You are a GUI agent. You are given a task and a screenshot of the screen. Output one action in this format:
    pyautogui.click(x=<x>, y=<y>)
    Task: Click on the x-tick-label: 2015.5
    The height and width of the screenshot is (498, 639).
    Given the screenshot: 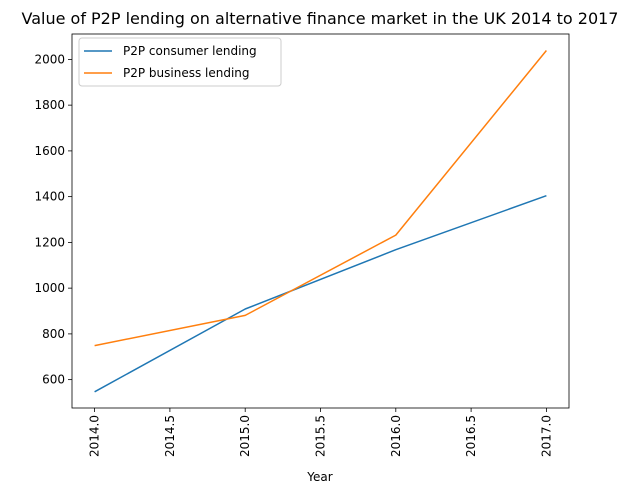 What is the action you would take?
    pyautogui.click(x=321, y=436)
    